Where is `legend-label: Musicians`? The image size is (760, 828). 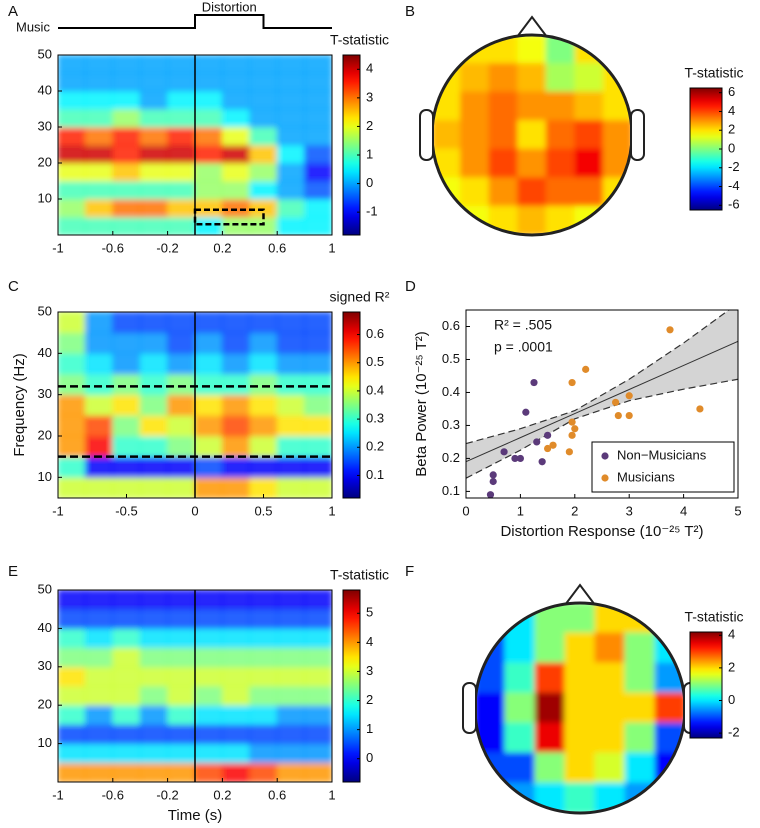 legend-label: Musicians is located at coordinates (646, 476).